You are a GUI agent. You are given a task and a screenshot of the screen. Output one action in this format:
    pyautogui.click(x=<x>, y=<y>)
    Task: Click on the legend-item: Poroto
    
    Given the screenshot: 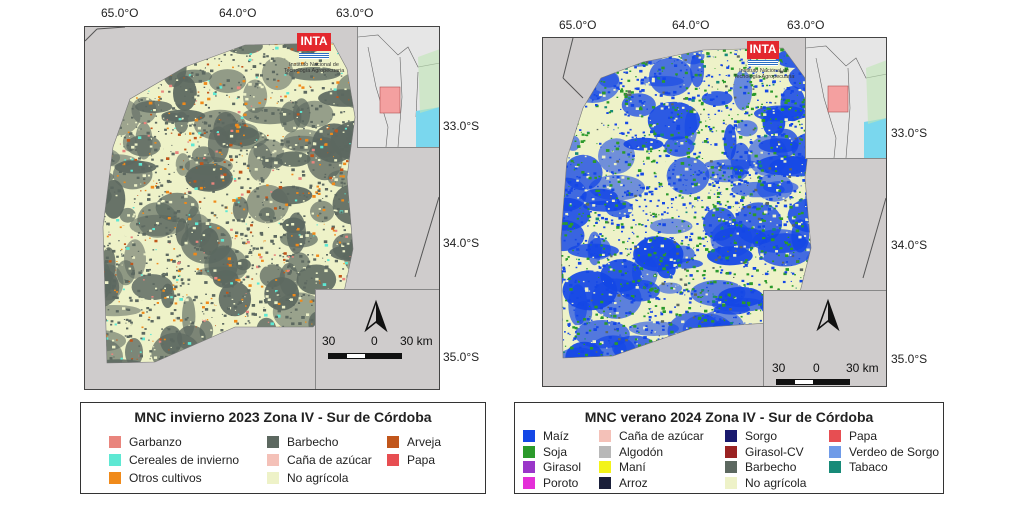 What is the action you would take?
    pyautogui.click(x=550, y=483)
    